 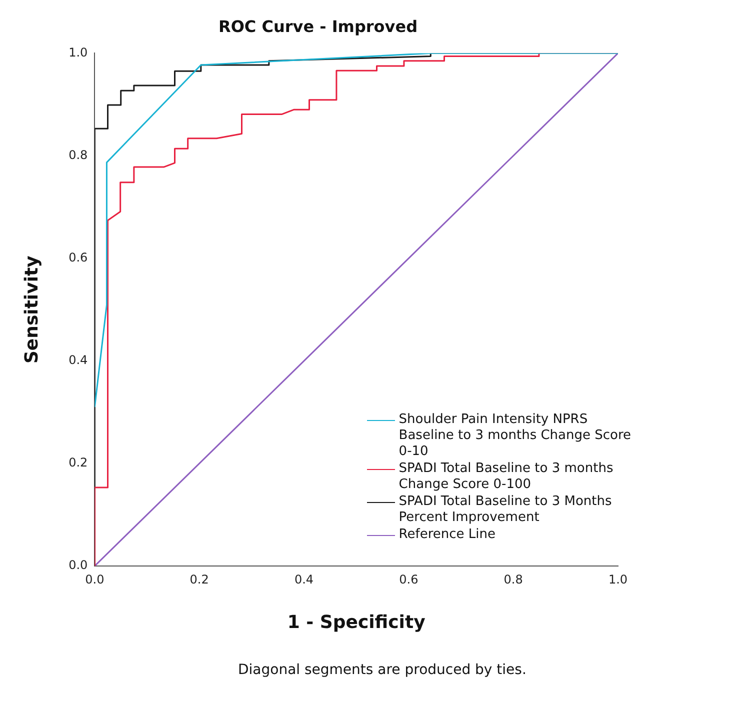 What do you see at coordinates (408, 579) in the screenshot?
I see `x-tick-label: 0.6` at bounding box center [408, 579].